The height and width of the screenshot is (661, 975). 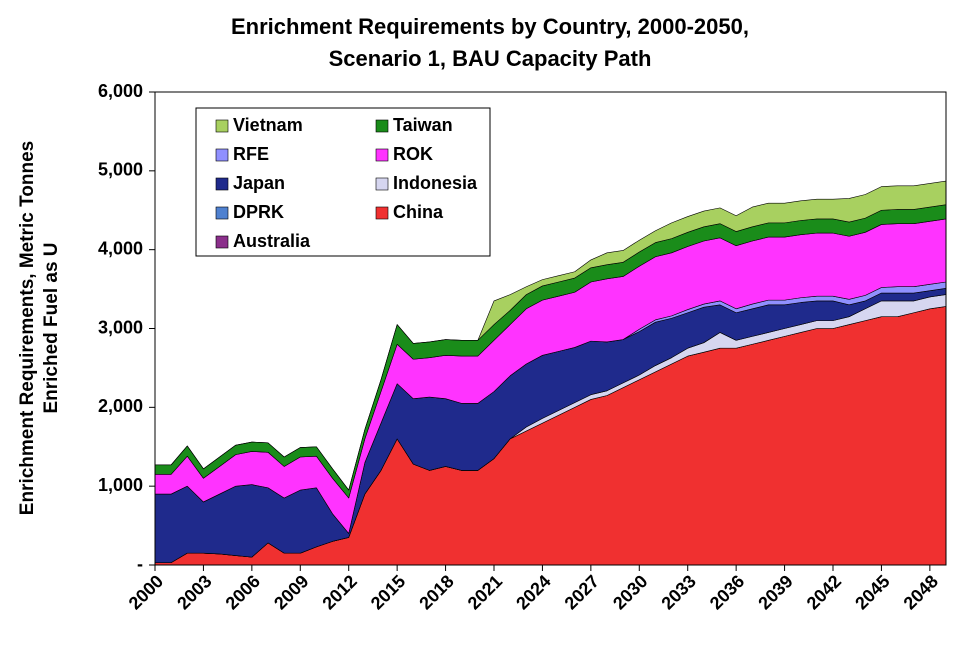 What do you see at coordinates (388, 592) in the screenshot?
I see `x-tick-label: 2015` at bounding box center [388, 592].